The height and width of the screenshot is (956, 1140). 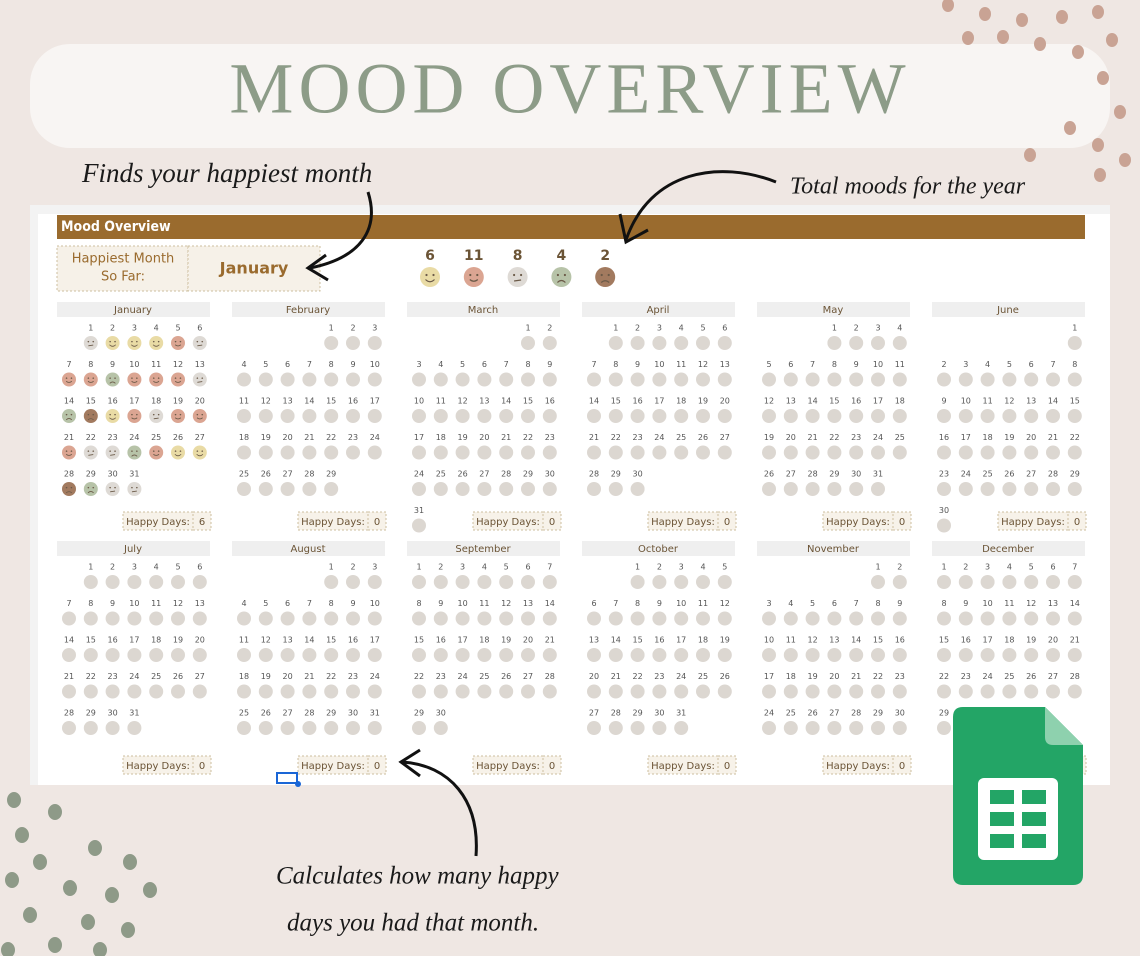 What do you see at coordinates (703, 640) in the screenshot?
I see `day-number: 18` at bounding box center [703, 640].